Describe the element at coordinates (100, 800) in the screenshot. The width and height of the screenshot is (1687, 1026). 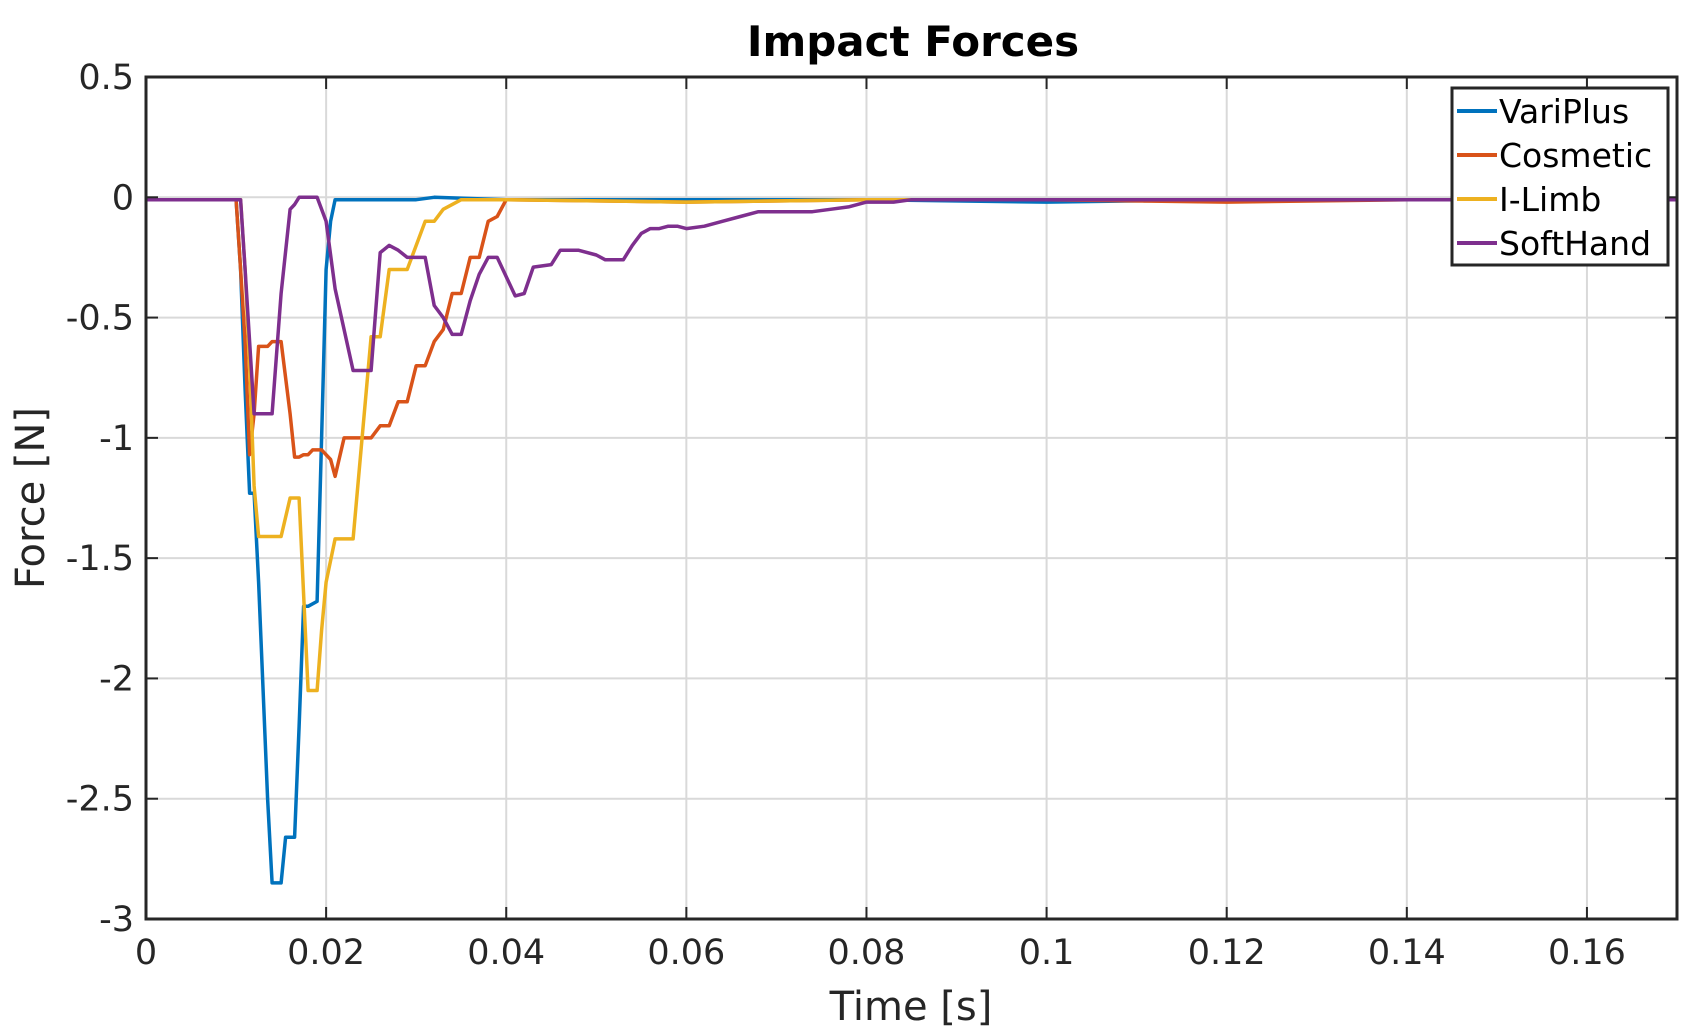
I see `y-tick-label: -2.5` at that location.